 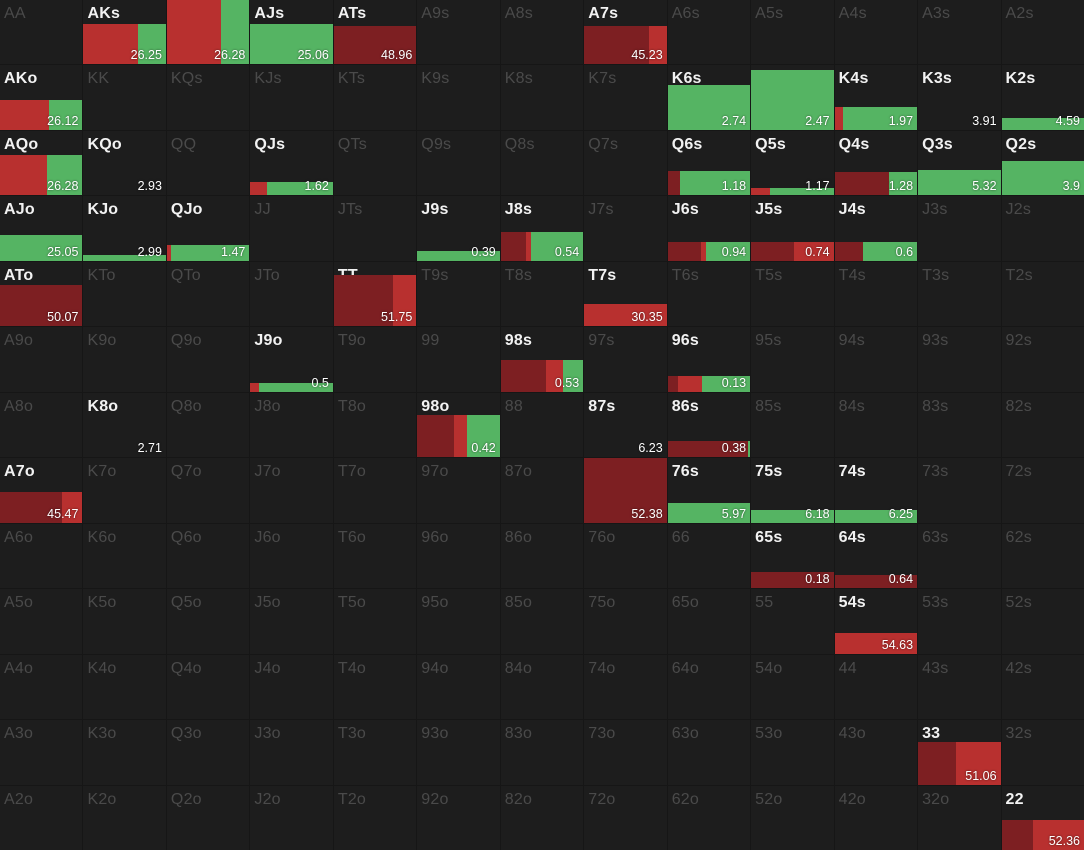 I want to click on hand-cell-82s: 82s, so click(x=1042, y=425).